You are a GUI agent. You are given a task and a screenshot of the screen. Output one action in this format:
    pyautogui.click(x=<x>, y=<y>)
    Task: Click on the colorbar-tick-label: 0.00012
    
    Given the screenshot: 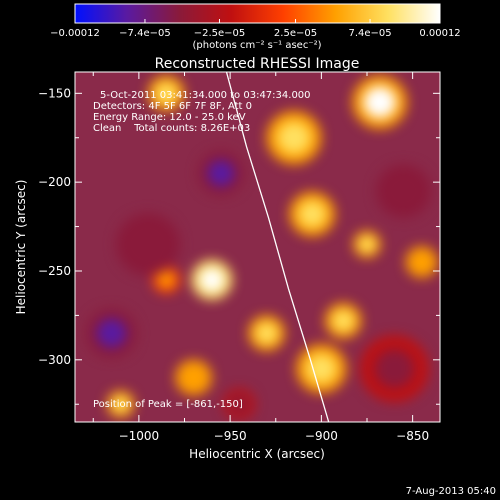 What is the action you would take?
    pyautogui.click(x=439, y=33)
    